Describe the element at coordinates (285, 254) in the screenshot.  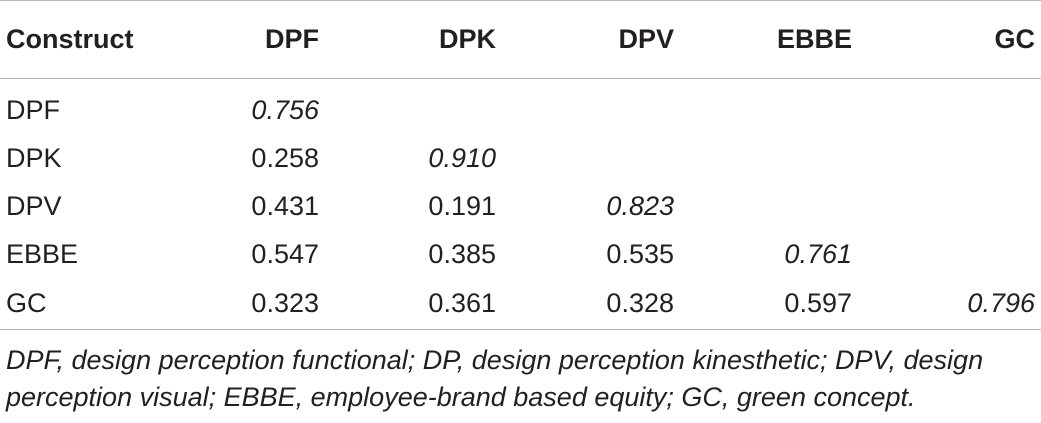
I see `table-cell: 0.547` at that location.